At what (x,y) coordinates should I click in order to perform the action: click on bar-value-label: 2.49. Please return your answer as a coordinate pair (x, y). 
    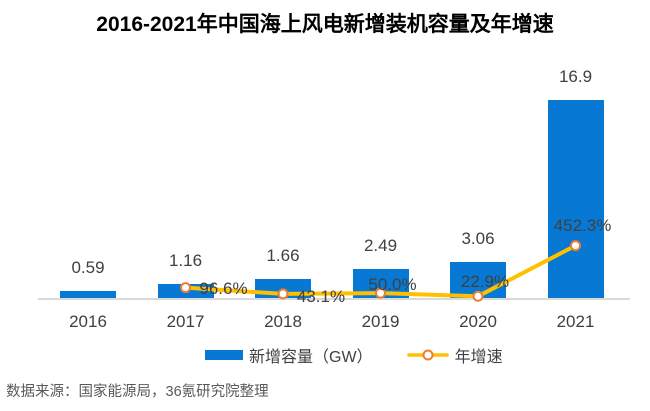
    Looking at the image, I should click on (380, 245).